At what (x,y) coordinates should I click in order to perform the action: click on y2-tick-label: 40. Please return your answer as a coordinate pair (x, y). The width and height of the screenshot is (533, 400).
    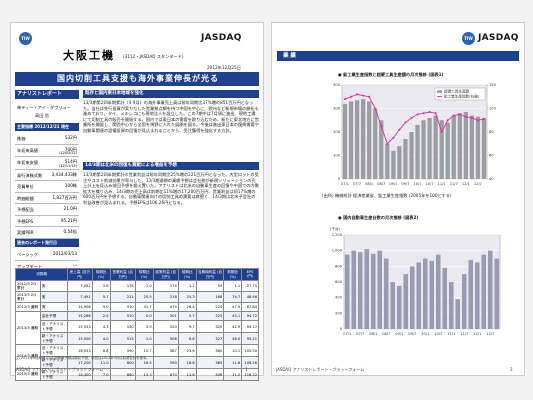
    Looking at the image, I should click on (491, 179).